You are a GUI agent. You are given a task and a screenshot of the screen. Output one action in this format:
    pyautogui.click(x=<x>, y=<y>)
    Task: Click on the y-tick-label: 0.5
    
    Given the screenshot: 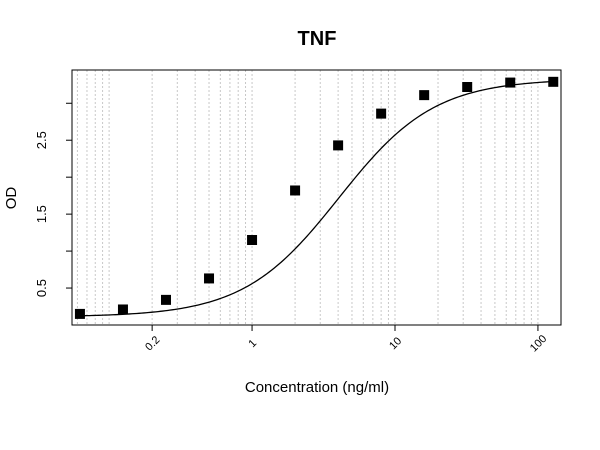 What is the action you would take?
    pyautogui.click(x=41, y=288)
    